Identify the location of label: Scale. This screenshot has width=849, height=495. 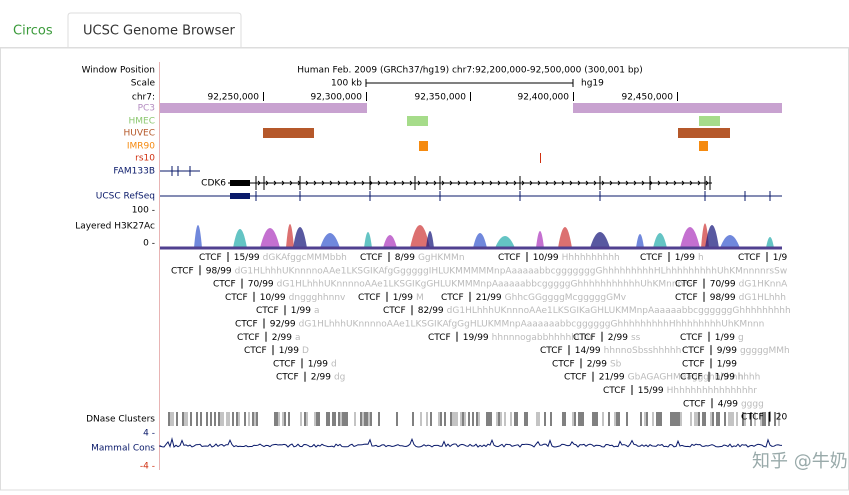
(143, 84).